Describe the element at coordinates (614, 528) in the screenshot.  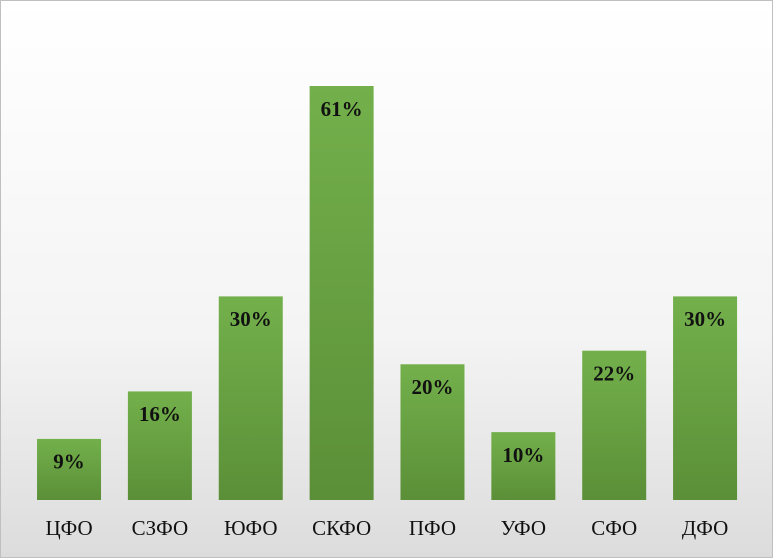
I see `x-tick-label: СФО` at that location.